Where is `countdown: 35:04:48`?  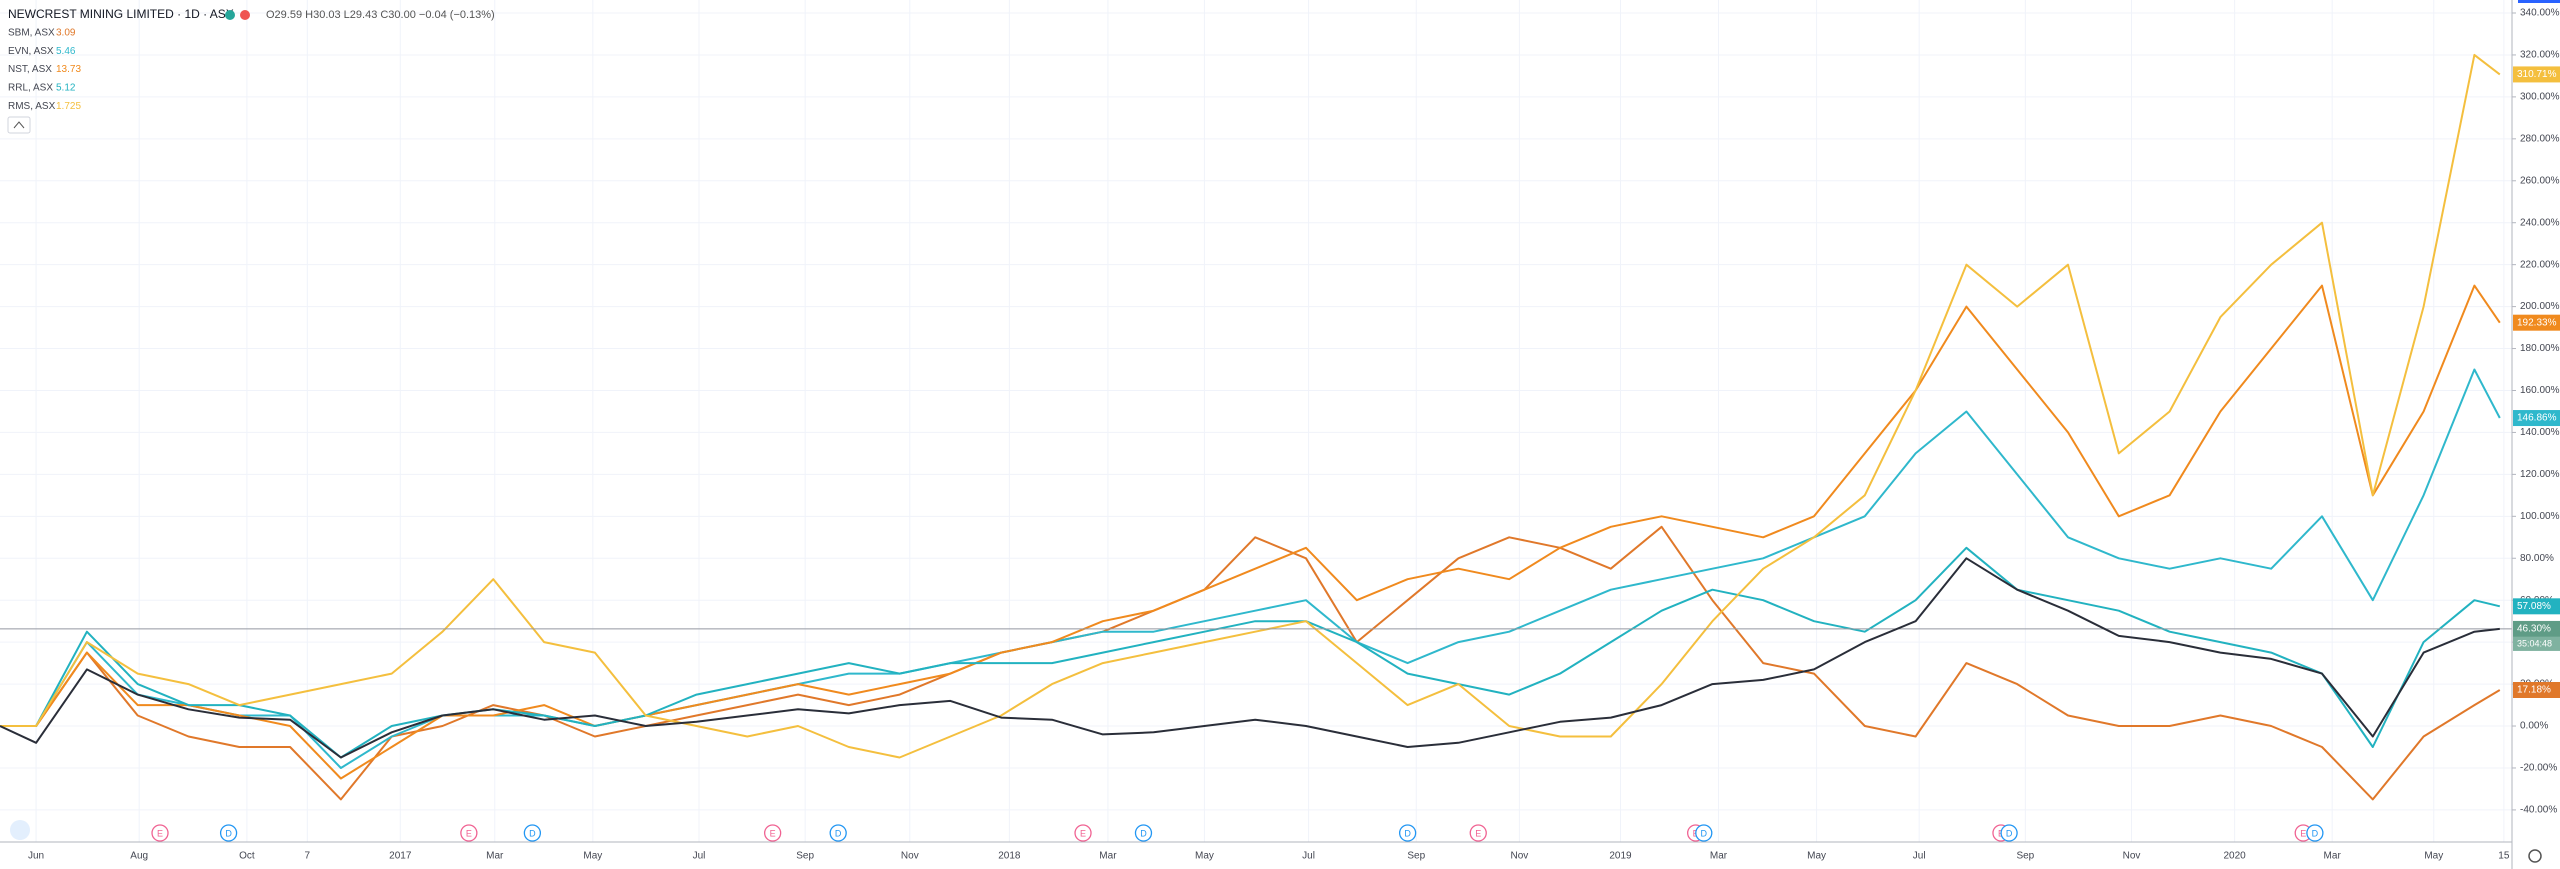
countdown: 35:04:48 is located at coordinates (2534, 643).